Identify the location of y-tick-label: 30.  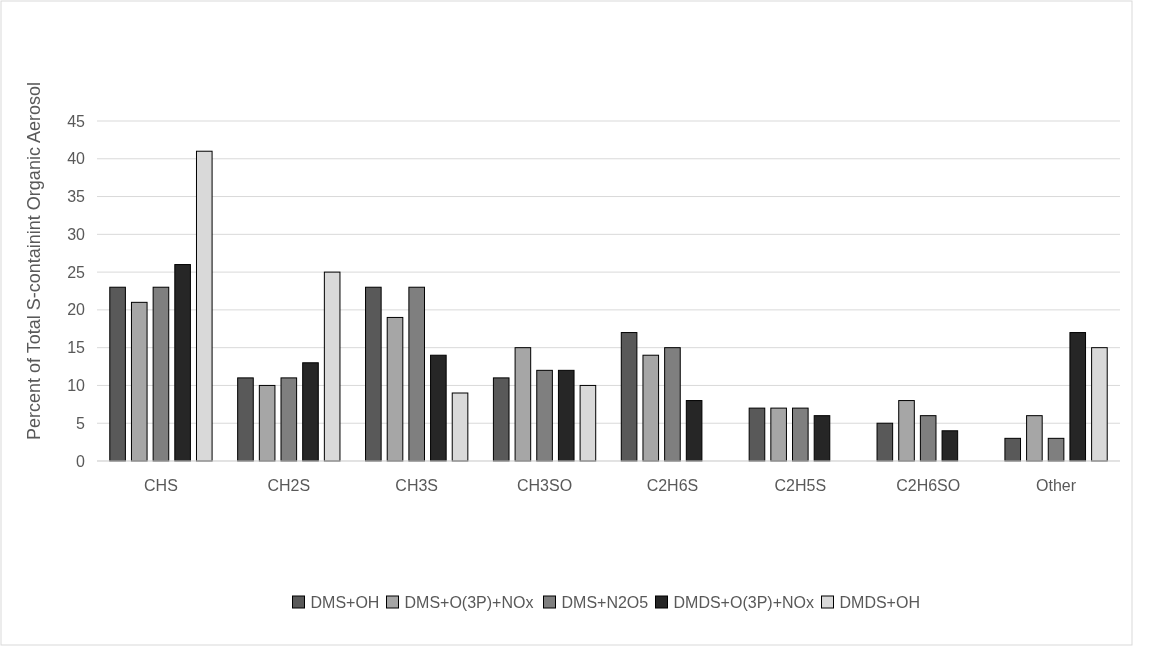
(76, 234).